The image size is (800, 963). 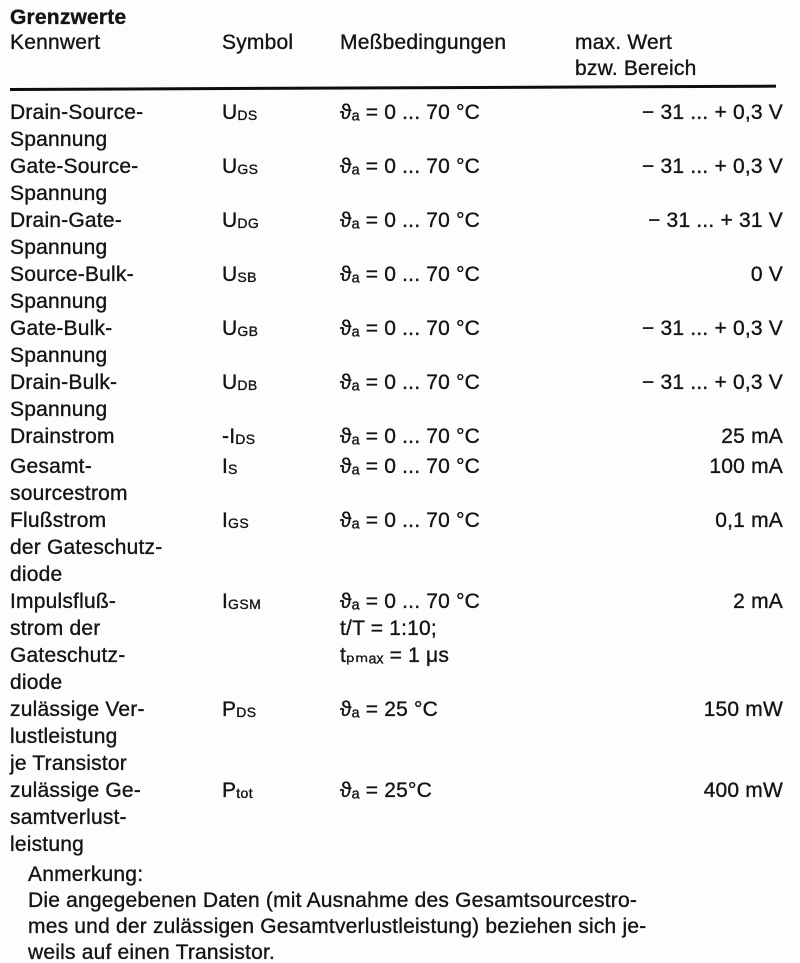 I want to click on symbol-cell: IGS, so click(x=281, y=522).